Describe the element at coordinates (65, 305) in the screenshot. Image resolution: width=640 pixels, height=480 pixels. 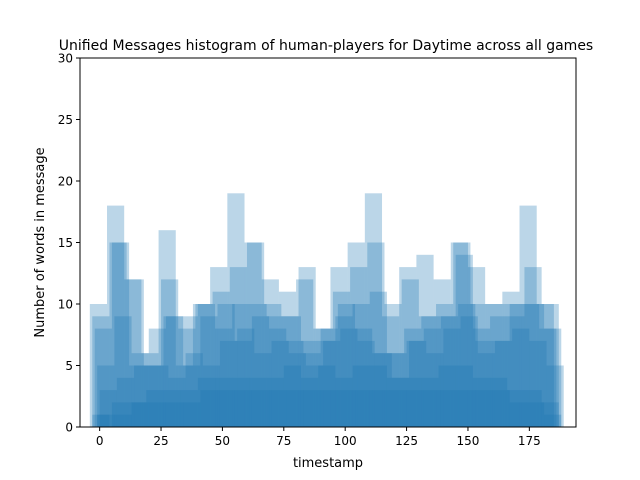
I see `y-tick-label: 10` at that location.